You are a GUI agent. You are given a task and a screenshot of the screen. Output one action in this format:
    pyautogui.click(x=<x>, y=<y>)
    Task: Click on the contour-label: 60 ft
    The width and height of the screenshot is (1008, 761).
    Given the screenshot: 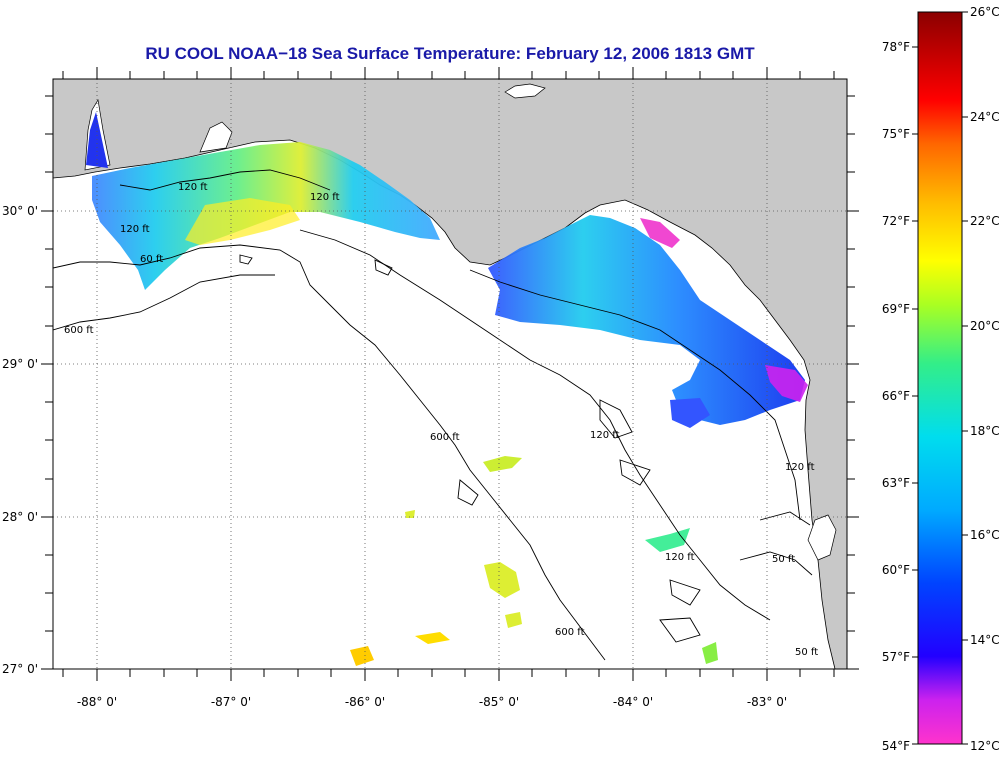 What is the action you would take?
    pyautogui.click(x=151, y=259)
    